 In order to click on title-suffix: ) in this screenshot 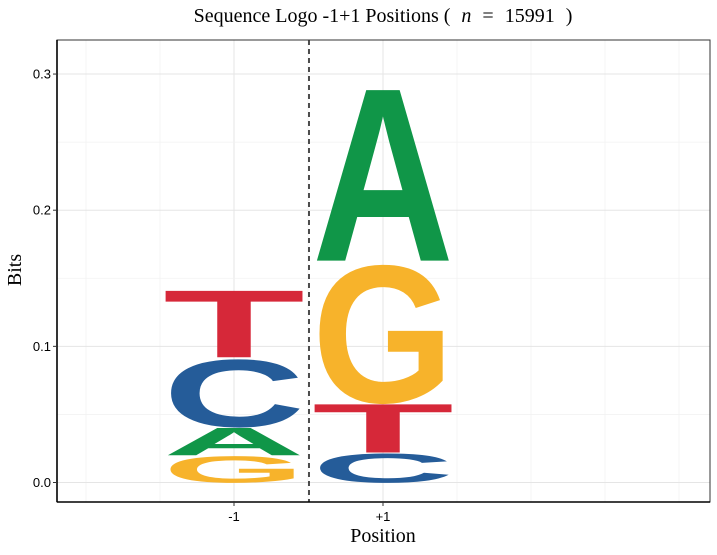, I will do `click(569, 16)`.